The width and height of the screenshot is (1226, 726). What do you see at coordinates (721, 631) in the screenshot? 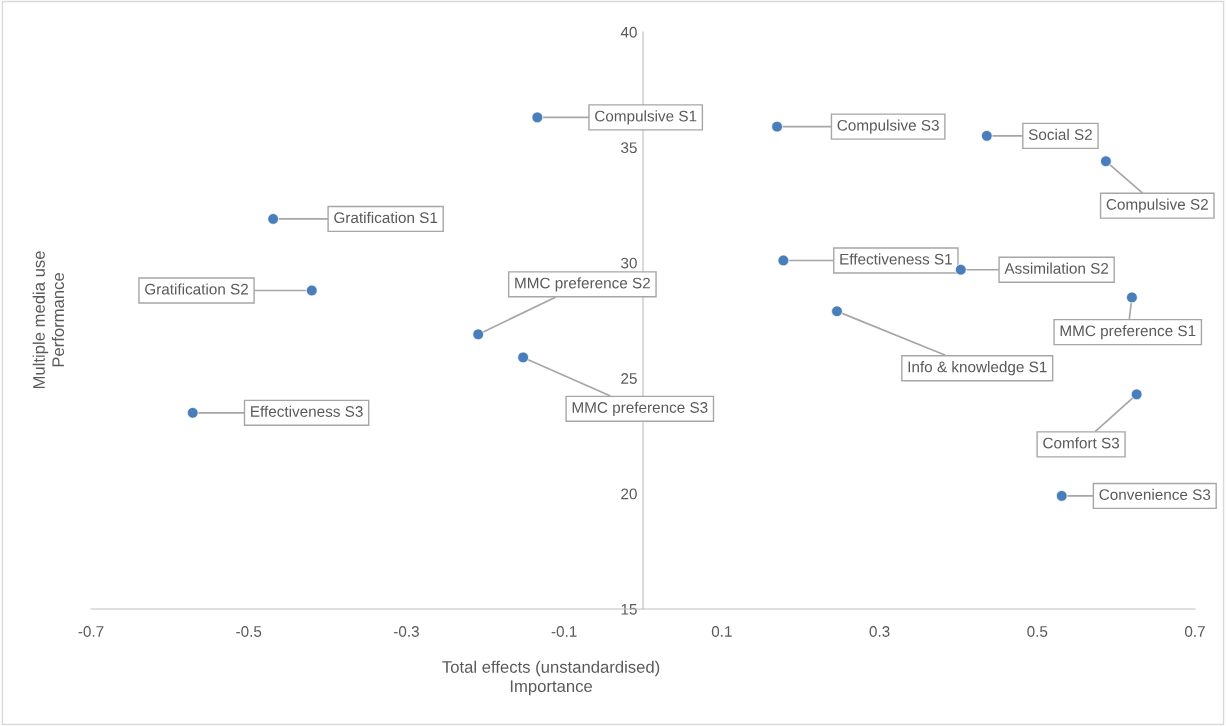
I see `x-tick-label: 0.1` at bounding box center [721, 631].